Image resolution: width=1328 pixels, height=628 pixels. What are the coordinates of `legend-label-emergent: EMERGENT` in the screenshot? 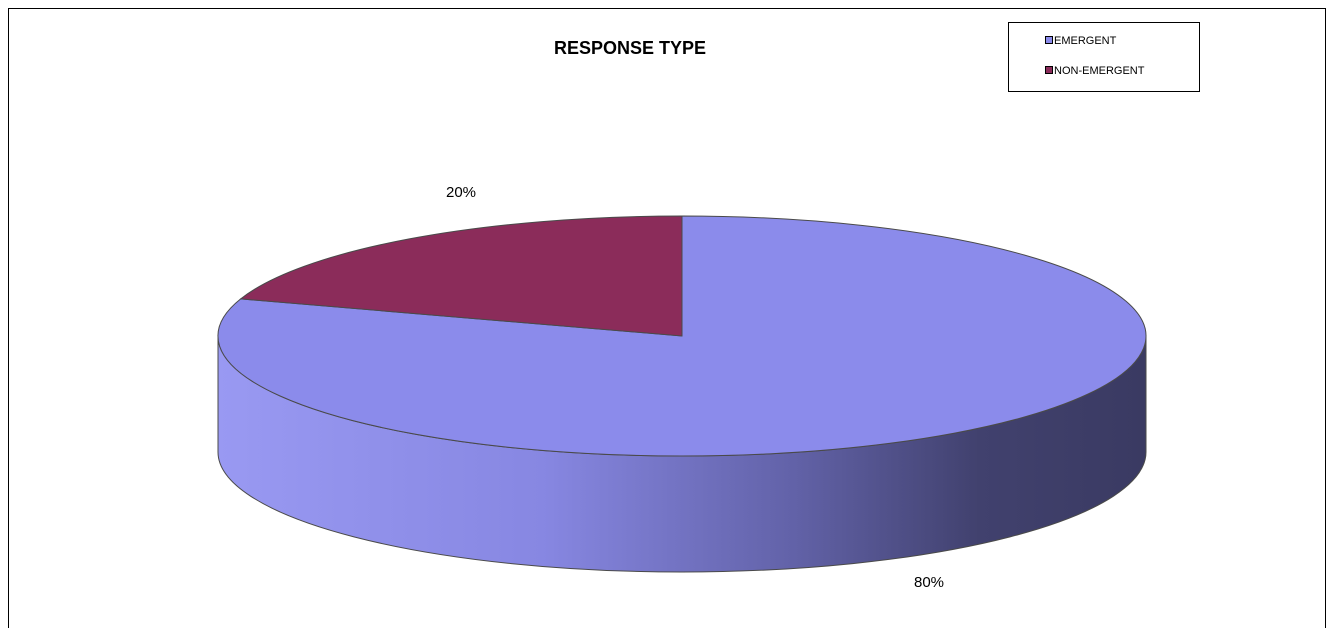 It's located at (1085, 41).